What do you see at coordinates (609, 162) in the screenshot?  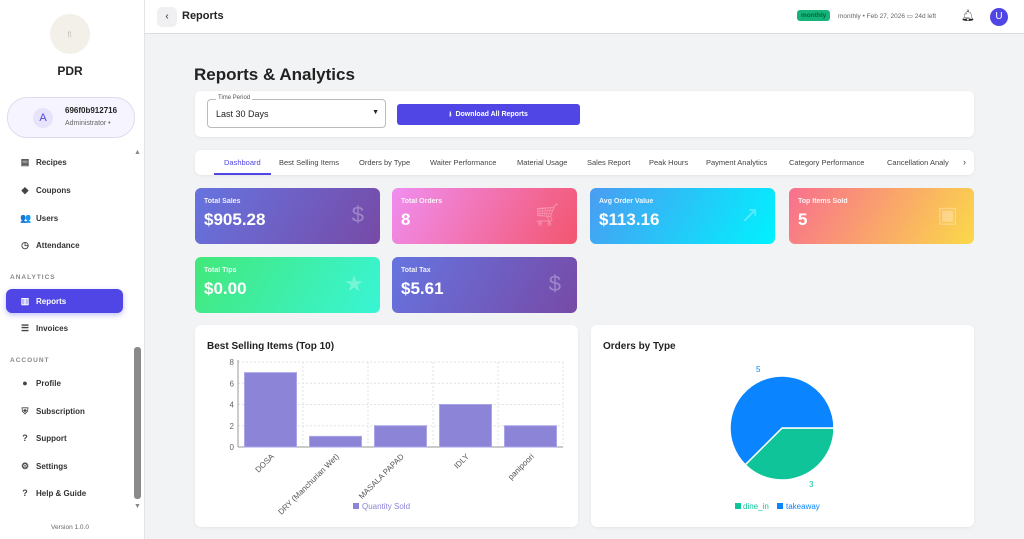 I see `tab-sales-report: Sales Report` at bounding box center [609, 162].